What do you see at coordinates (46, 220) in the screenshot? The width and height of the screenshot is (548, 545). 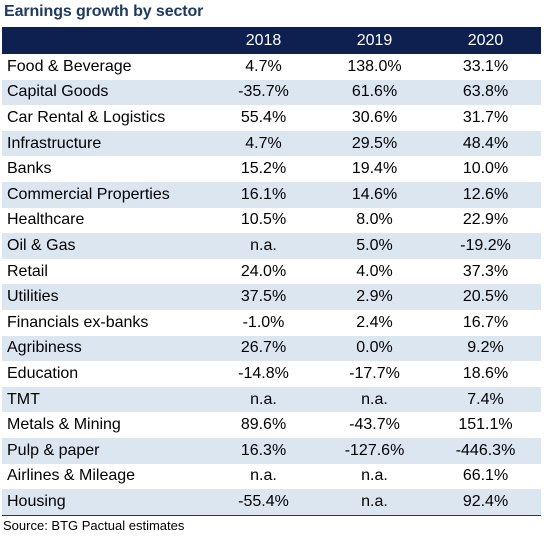 I see `sector-name: Healthcare` at bounding box center [46, 220].